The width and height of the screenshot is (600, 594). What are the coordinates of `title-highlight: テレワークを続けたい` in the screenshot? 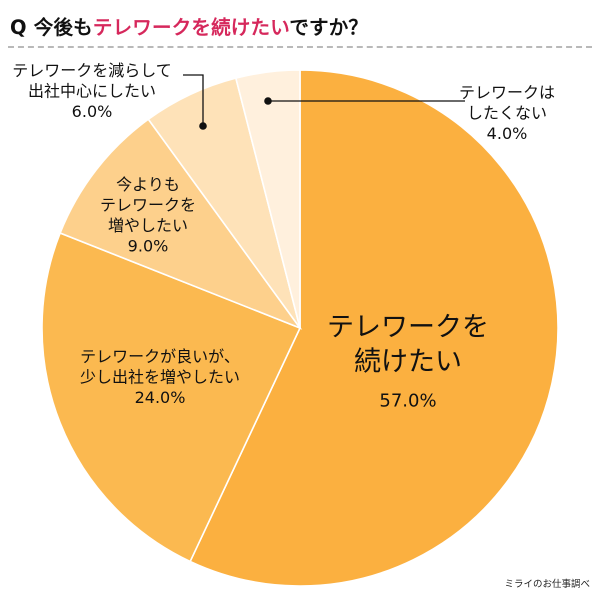 It's located at (191, 27).